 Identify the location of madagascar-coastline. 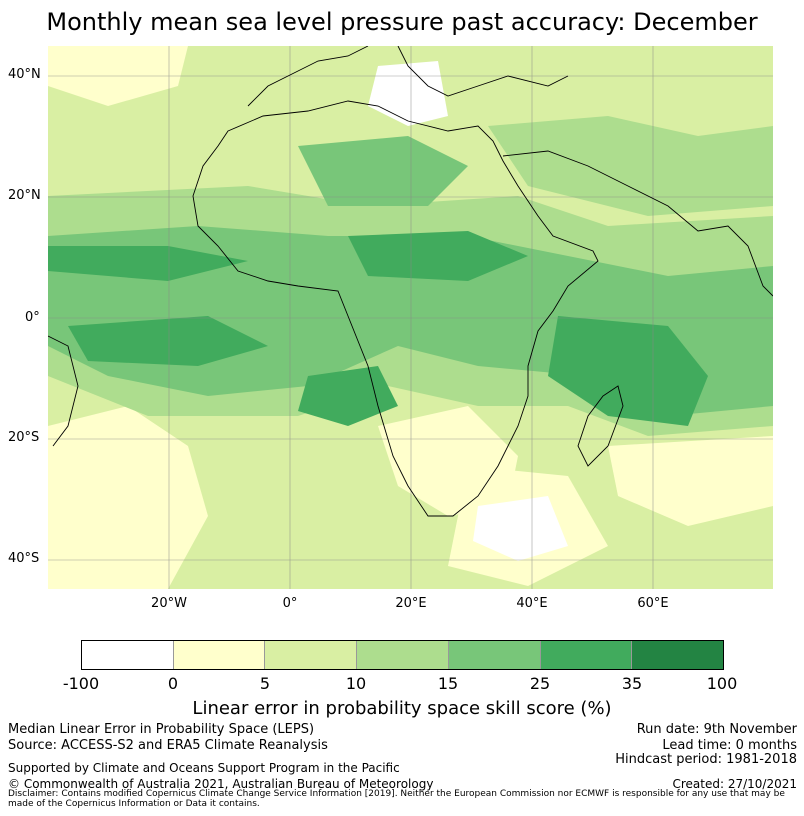
(600, 426).